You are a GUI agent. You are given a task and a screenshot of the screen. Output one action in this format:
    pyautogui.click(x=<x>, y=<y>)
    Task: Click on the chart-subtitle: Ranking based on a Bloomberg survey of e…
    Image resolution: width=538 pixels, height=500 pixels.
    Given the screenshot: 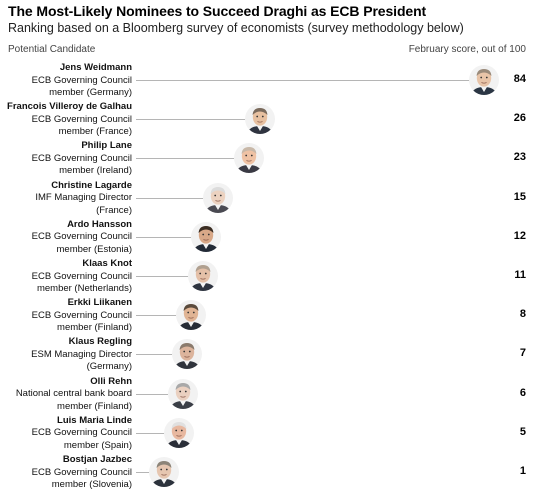 What is the action you would take?
    pyautogui.click(x=236, y=28)
    